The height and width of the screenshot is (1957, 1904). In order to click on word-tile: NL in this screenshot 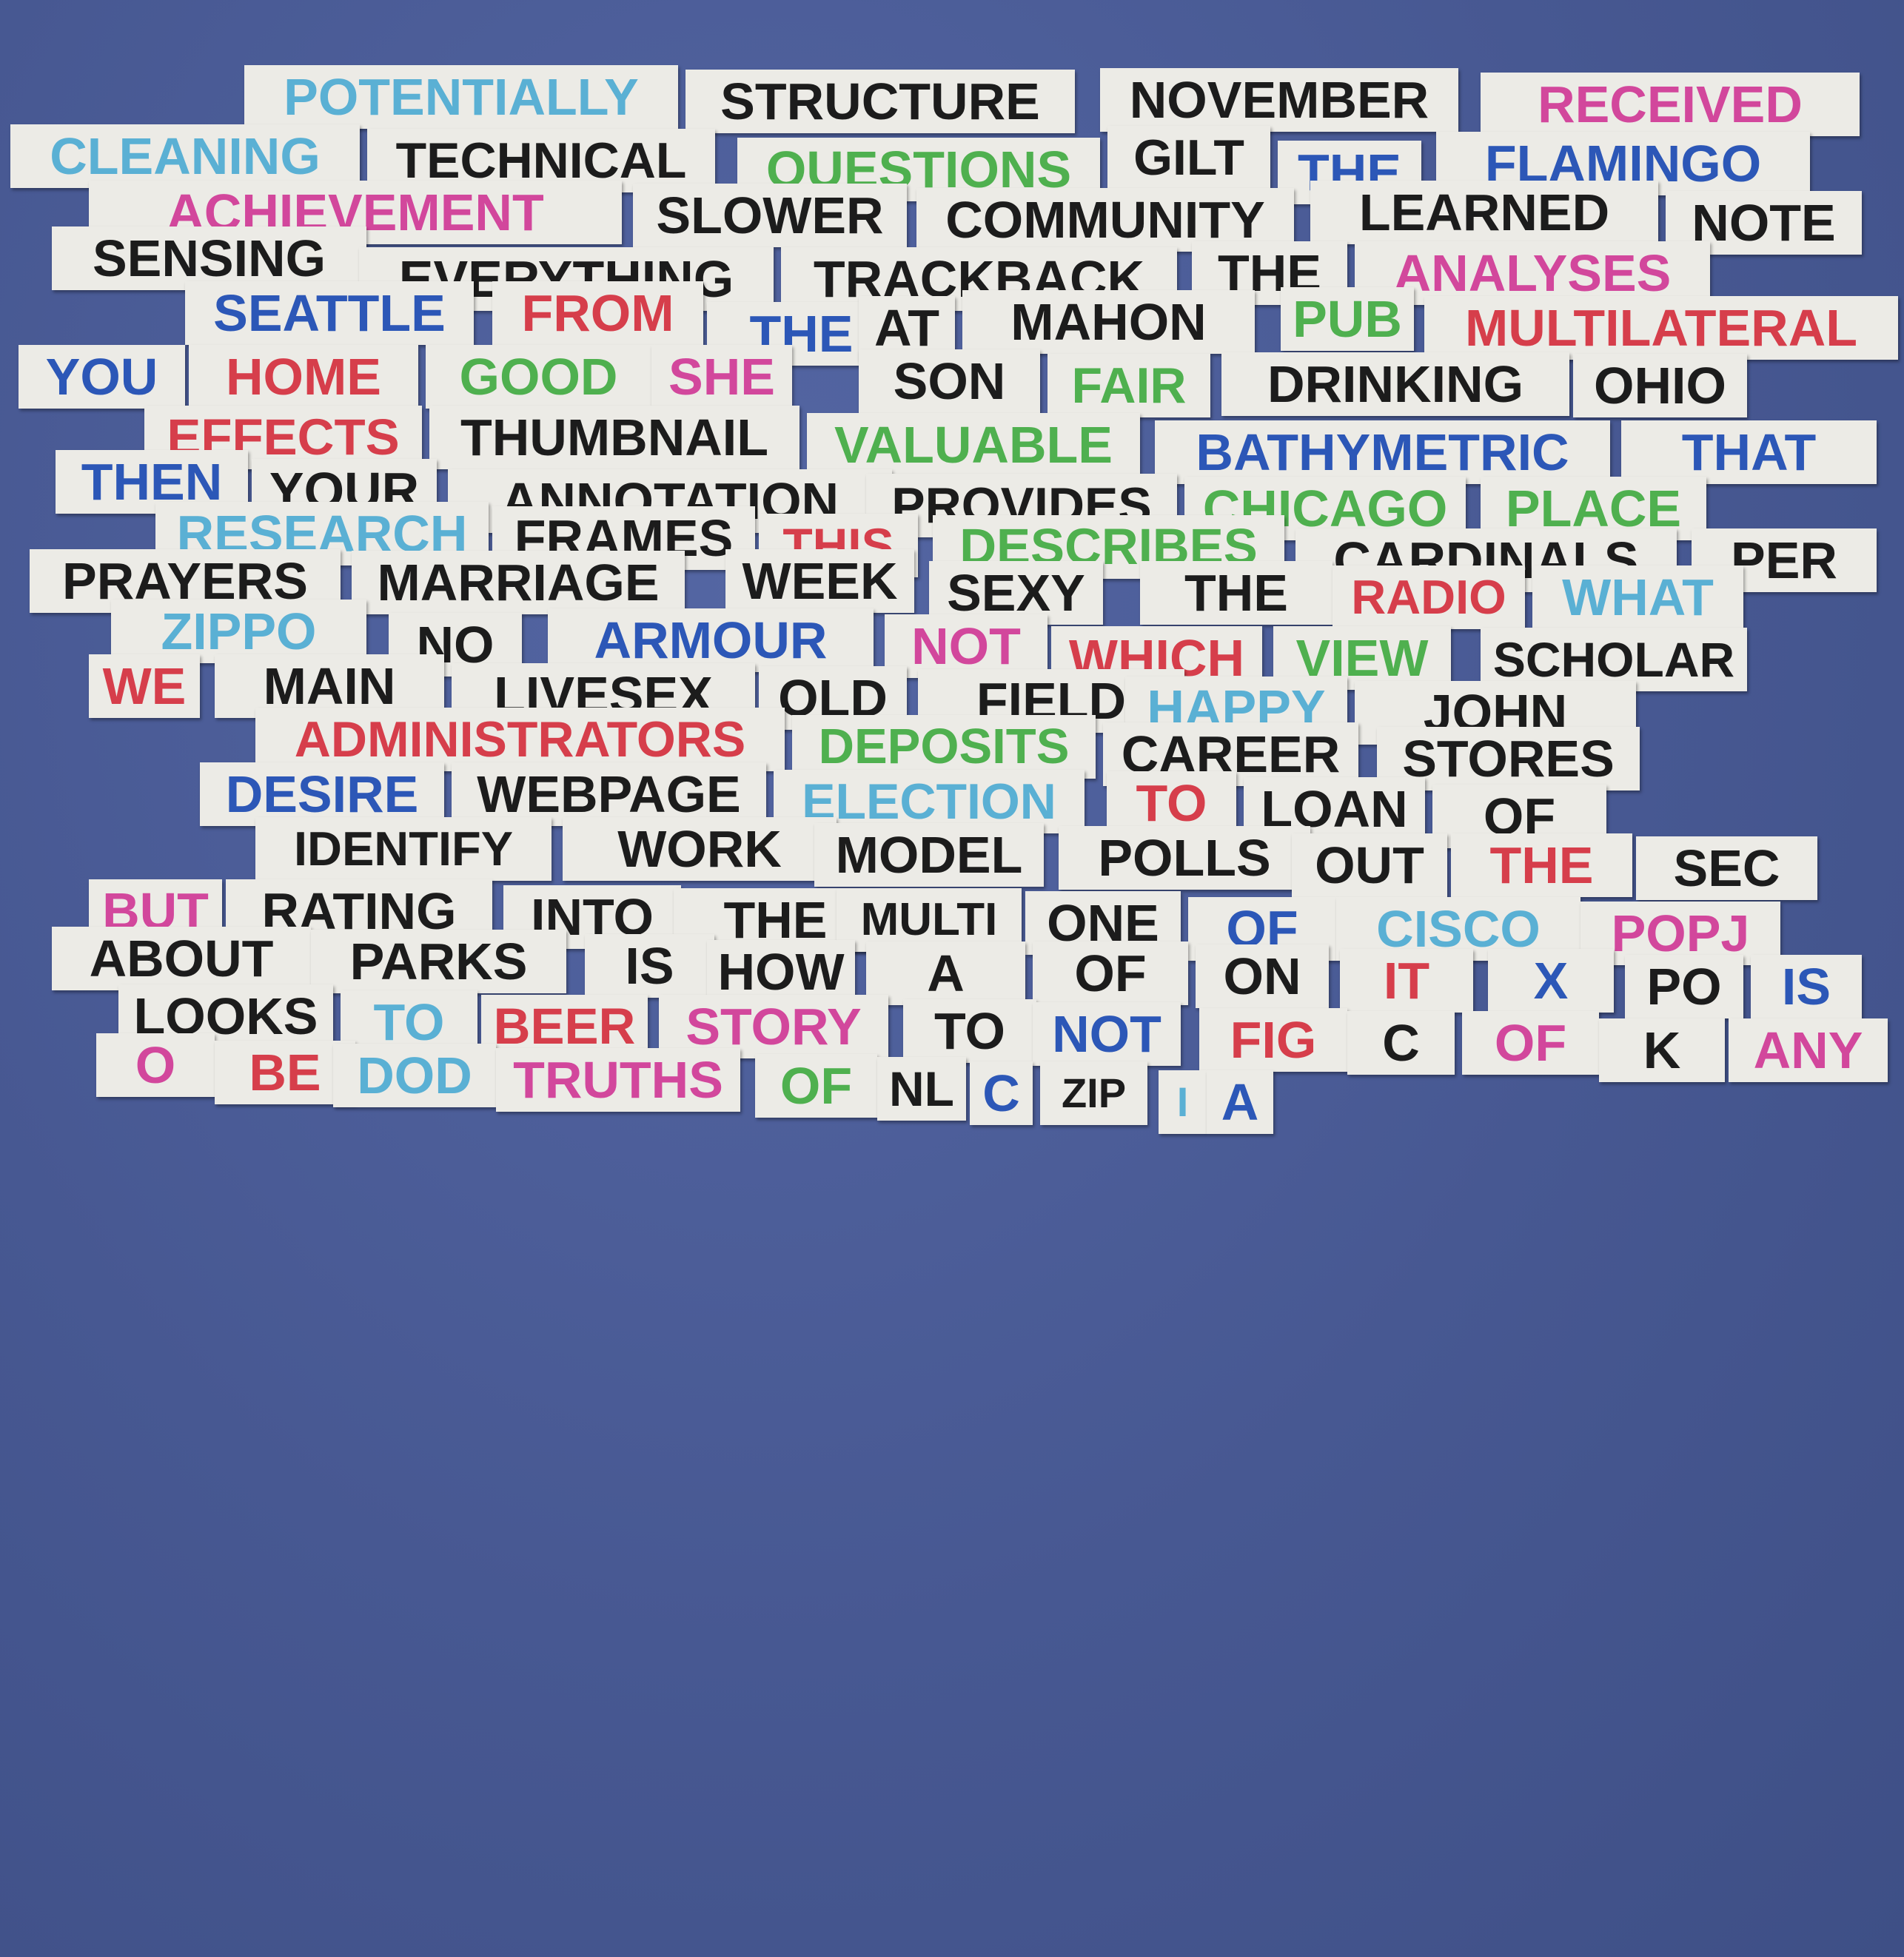, I will do `click(921, 1089)`.